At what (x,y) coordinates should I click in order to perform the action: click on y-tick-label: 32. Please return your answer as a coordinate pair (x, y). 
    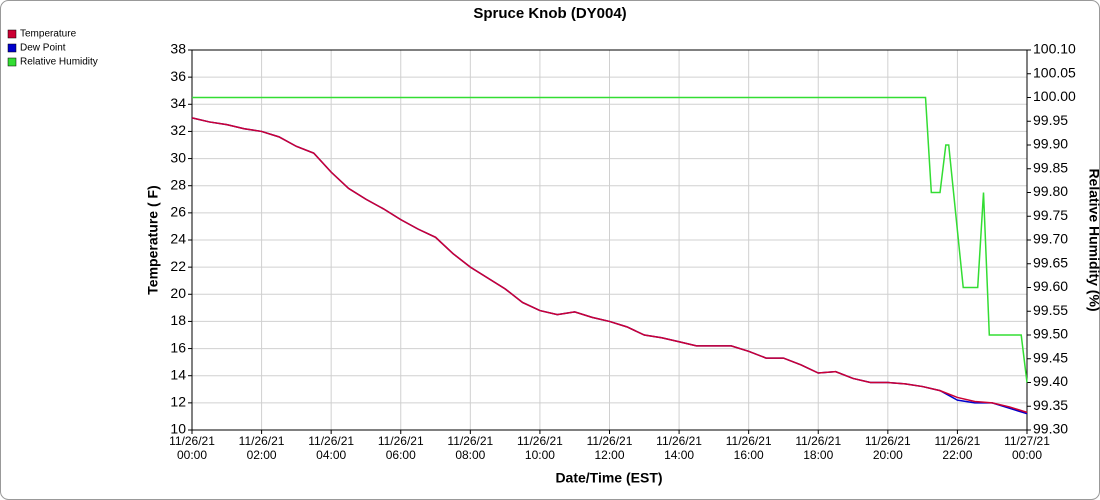
    Looking at the image, I should click on (178, 130).